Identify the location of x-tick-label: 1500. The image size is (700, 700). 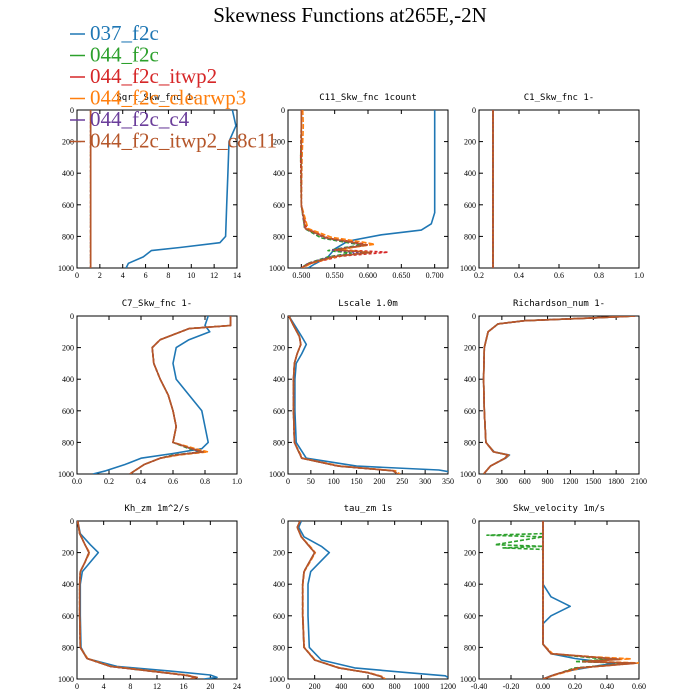
(593, 481).